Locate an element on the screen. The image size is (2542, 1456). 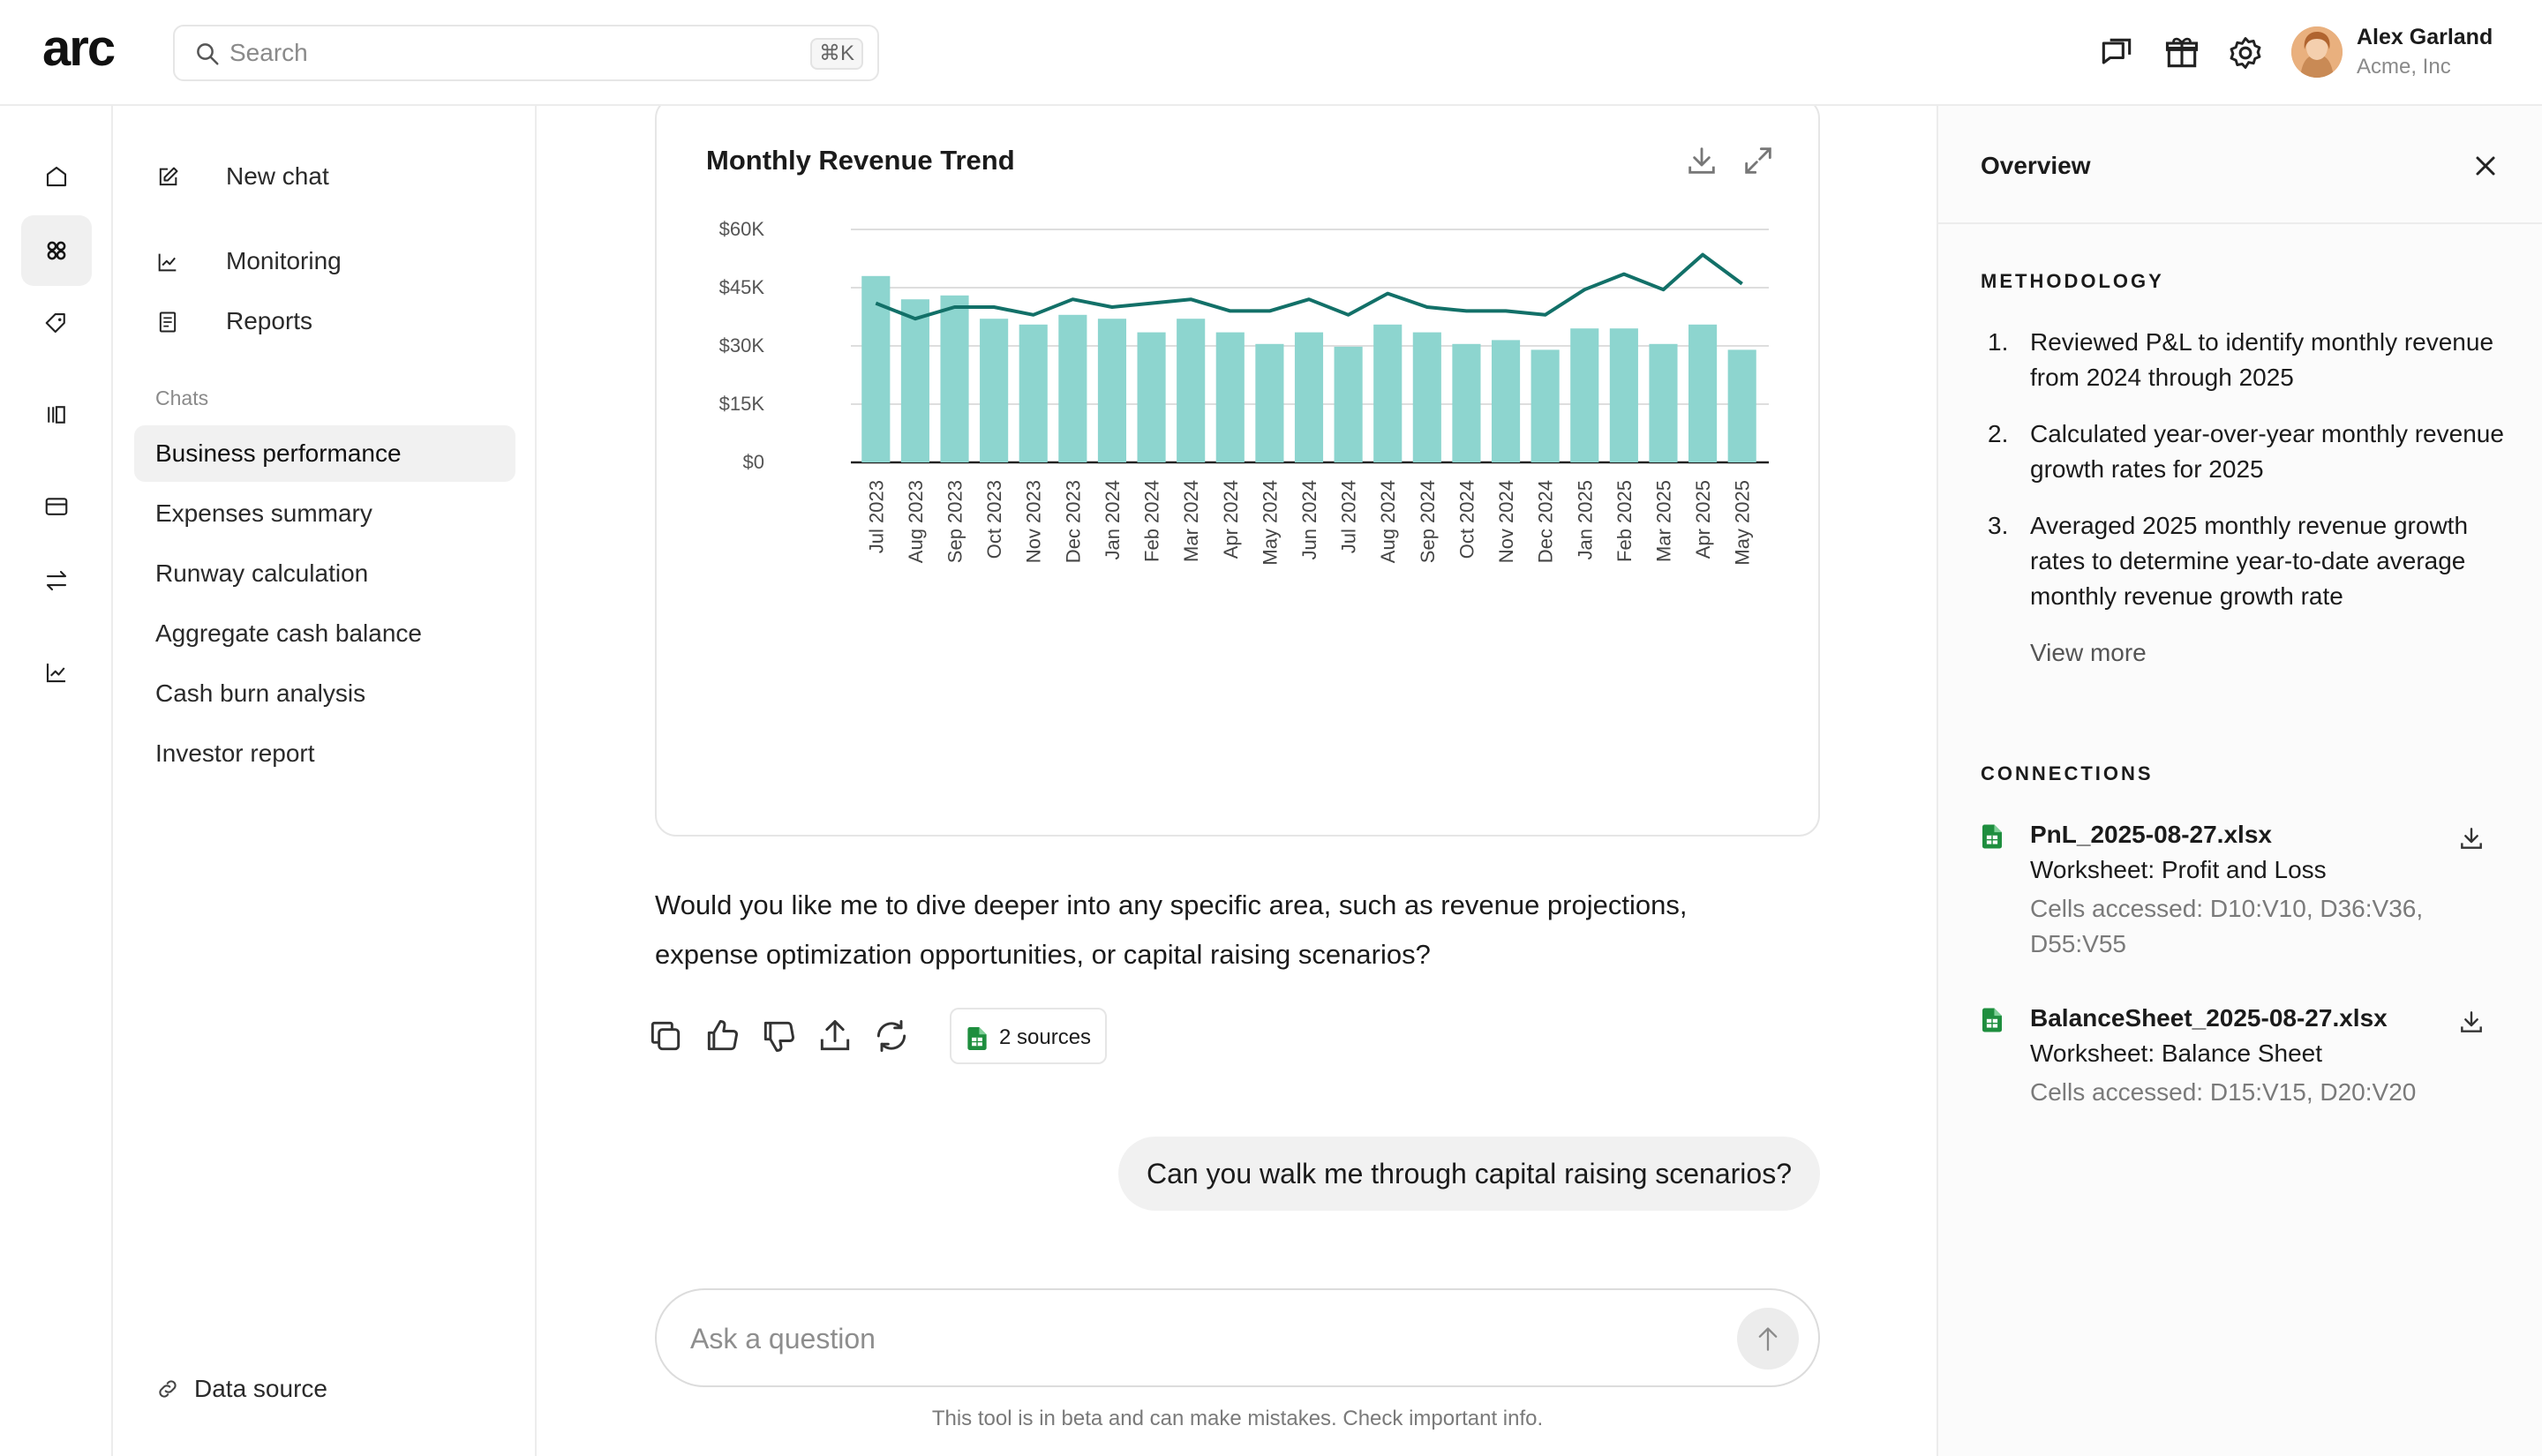
chat-item-aggregate-cash-balance: Aggregate cash balance is located at coordinates (288, 633).